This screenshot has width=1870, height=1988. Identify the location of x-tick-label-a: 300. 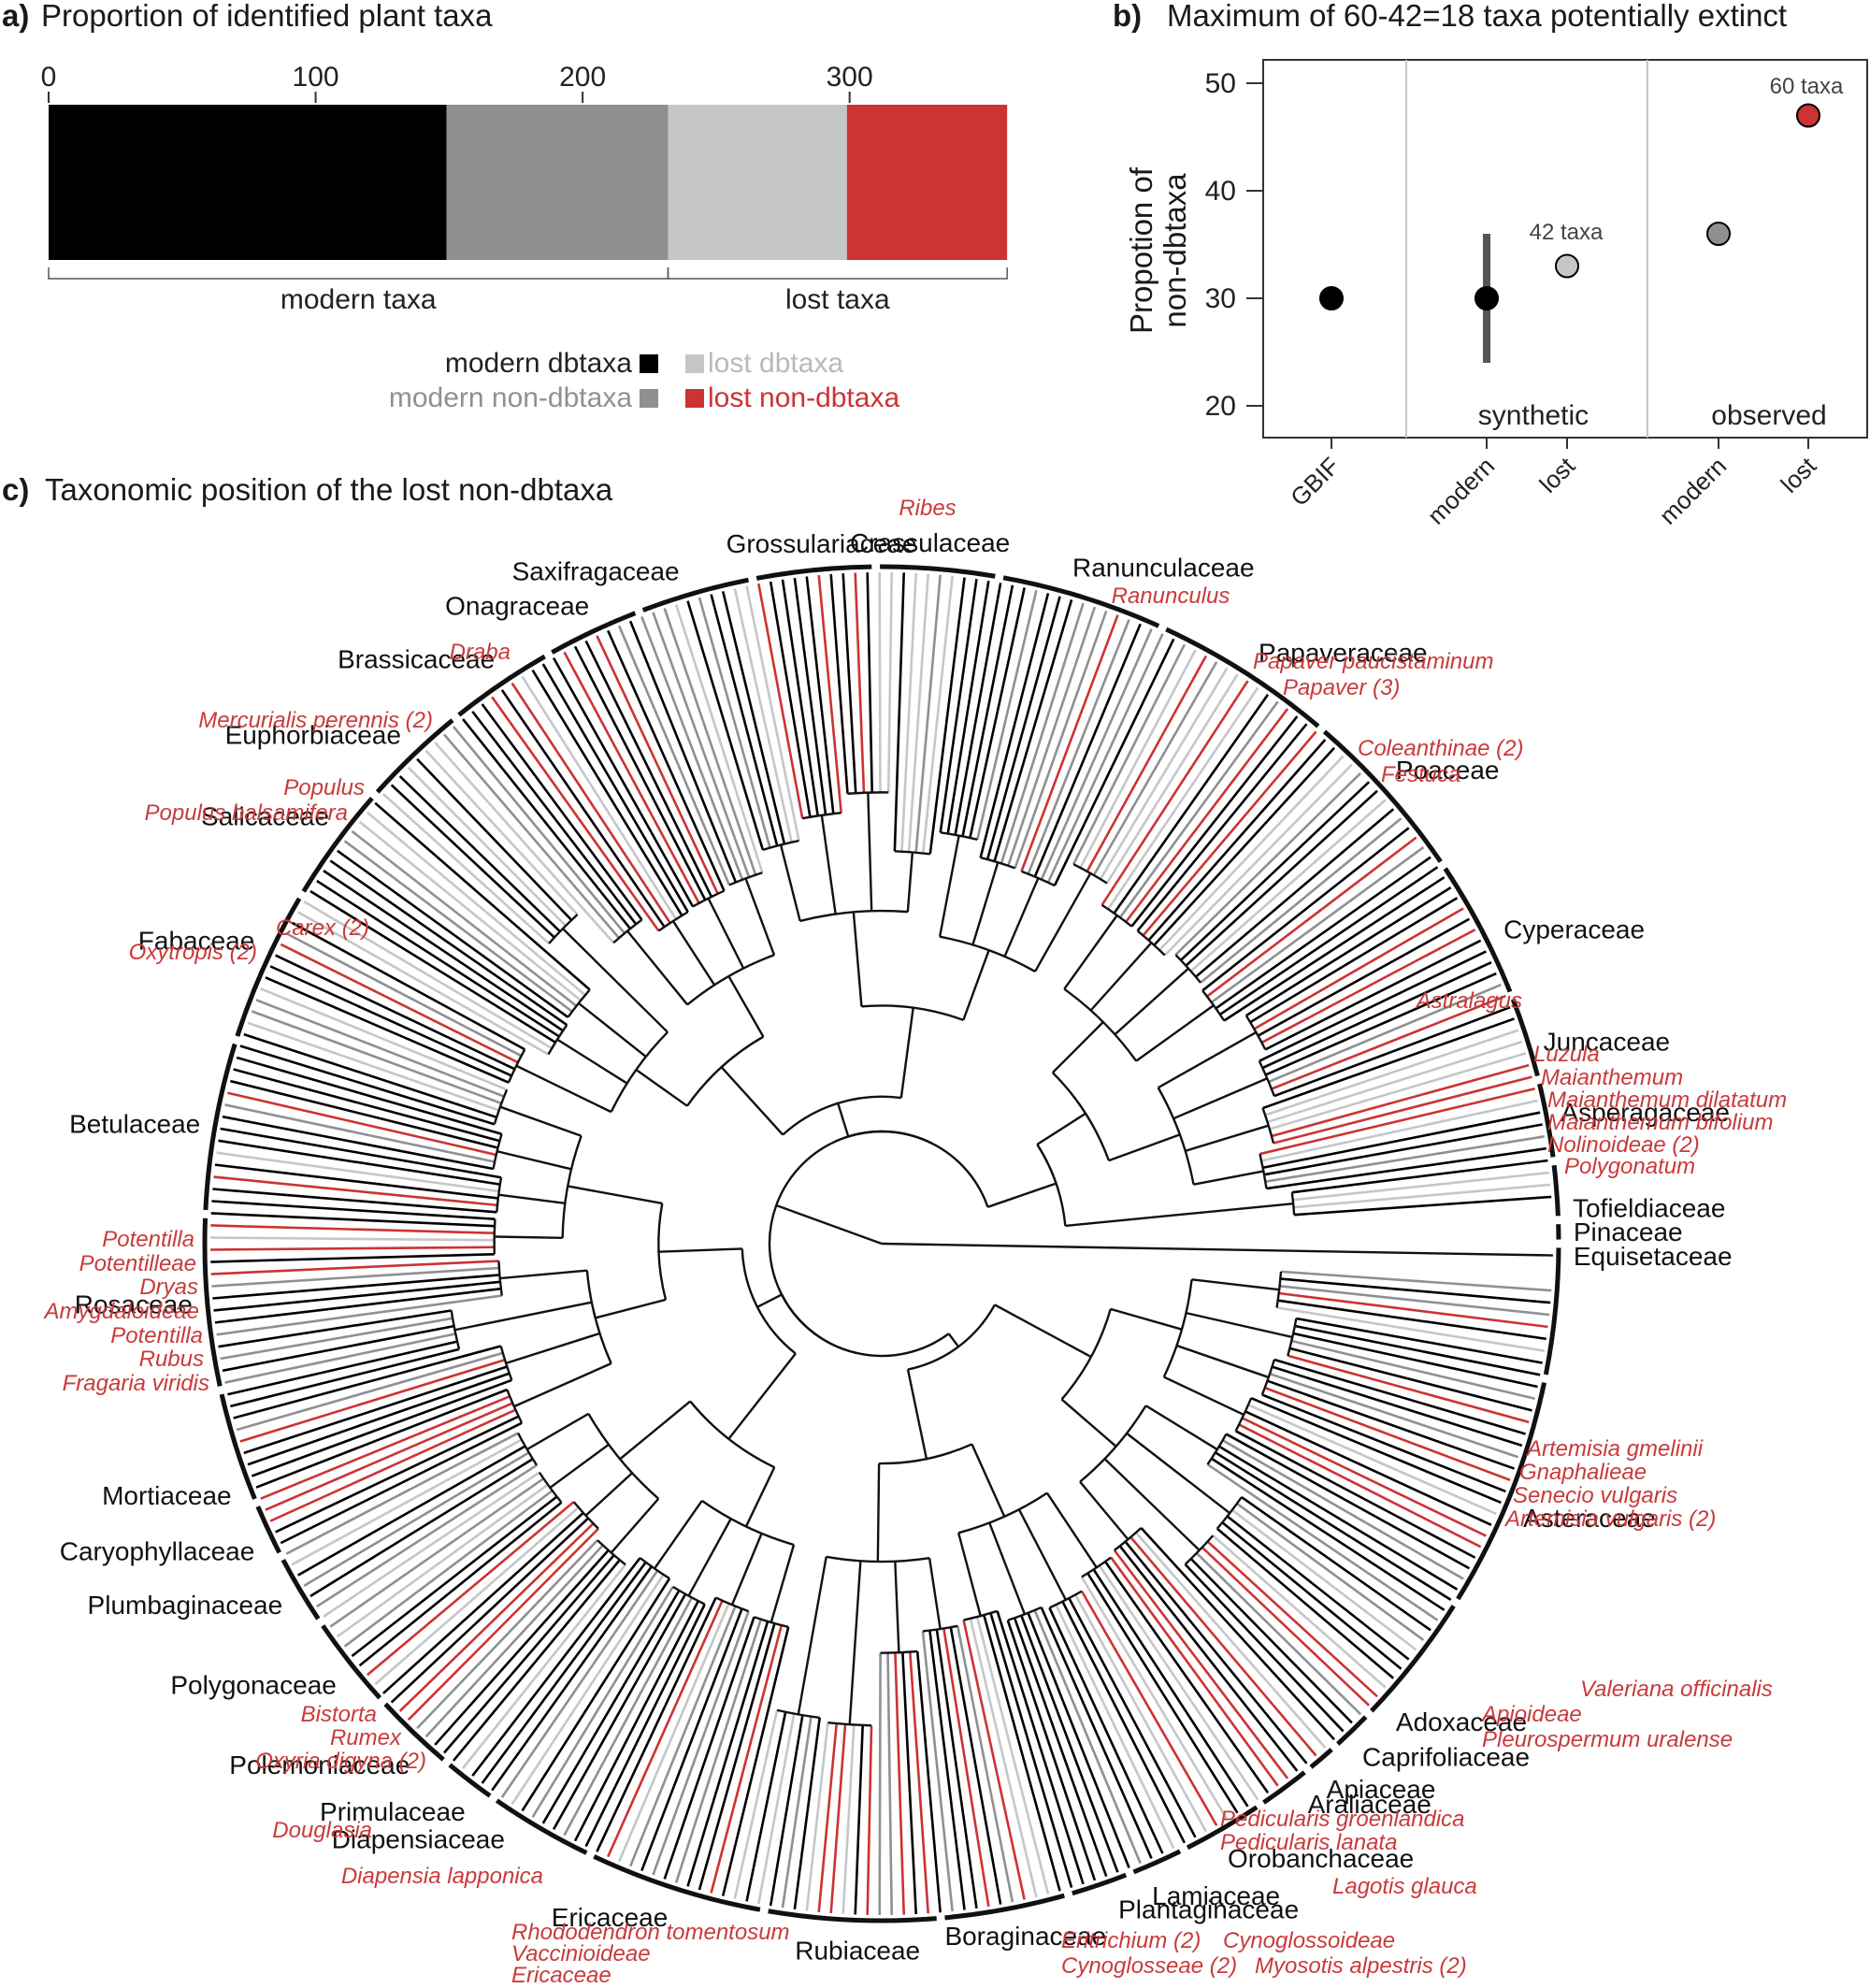
(850, 78).